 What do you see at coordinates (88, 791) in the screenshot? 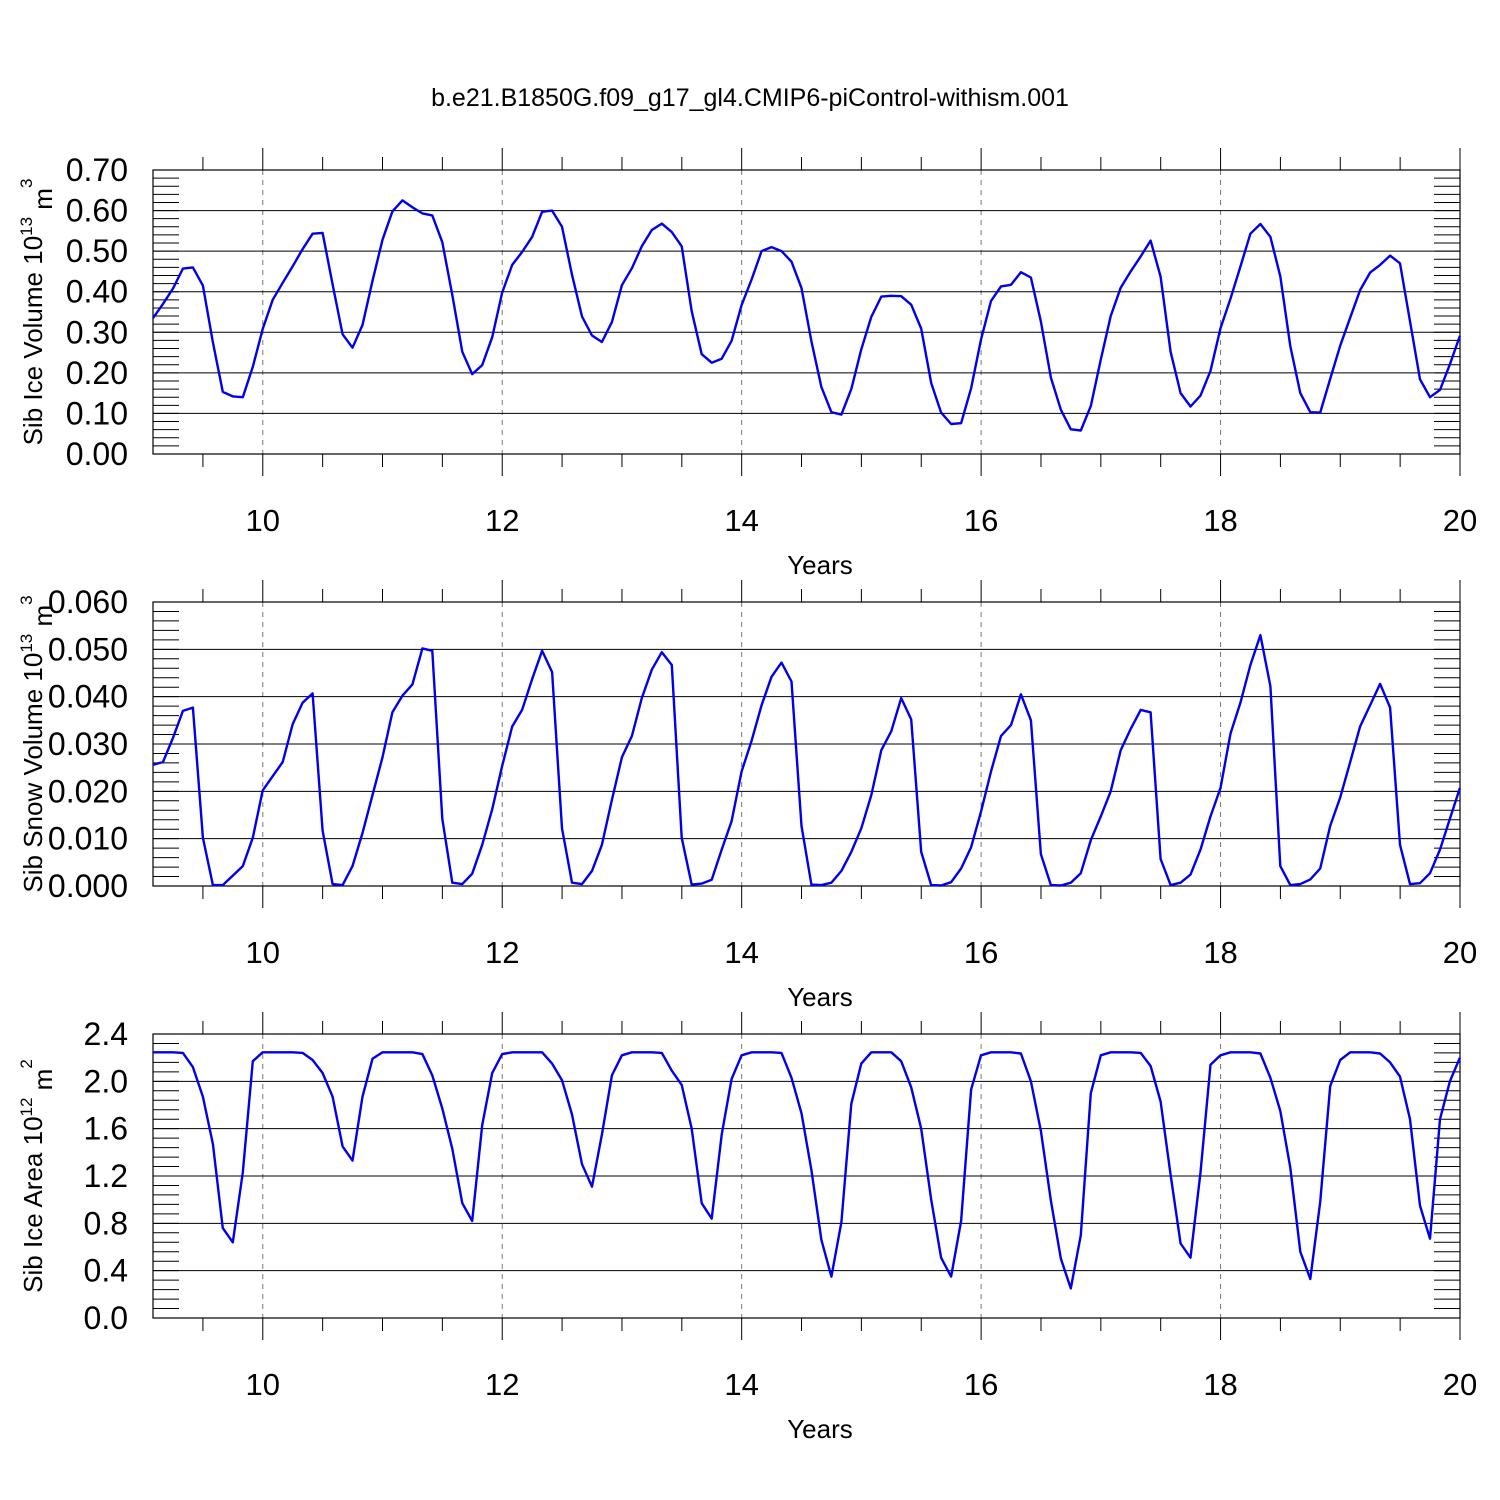
I see `y-tick-label: 0.020` at bounding box center [88, 791].